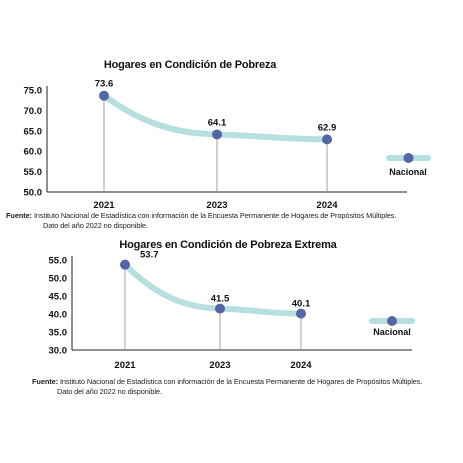 The height and width of the screenshot is (463, 463). Describe the element at coordinates (58, 315) in the screenshot. I see `chart2-y-tick-label: 40.0` at that location.